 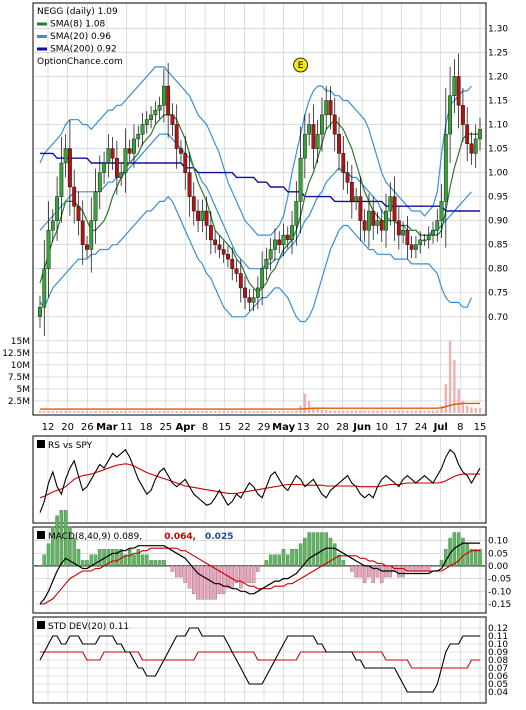 What do you see at coordinates (180, 537) in the screenshot?
I see `legend-entry: 0.064,` at bounding box center [180, 537].